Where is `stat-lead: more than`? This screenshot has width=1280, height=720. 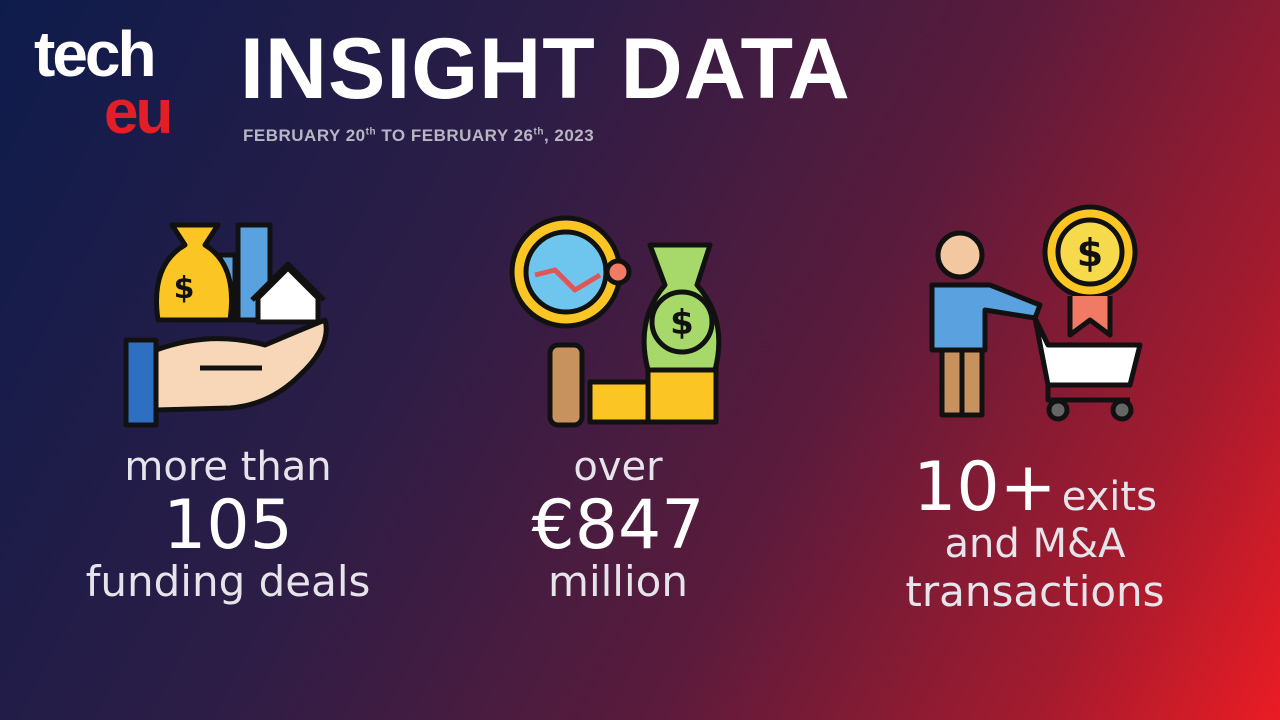
stat-lead: more than is located at coordinates (228, 467).